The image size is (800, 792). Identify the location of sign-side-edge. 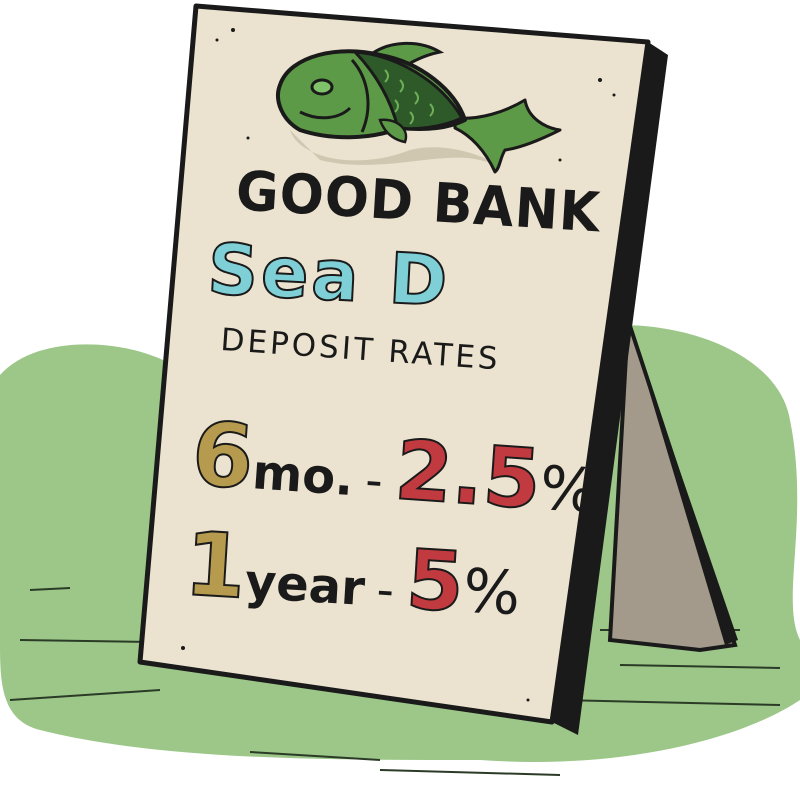
(610, 387).